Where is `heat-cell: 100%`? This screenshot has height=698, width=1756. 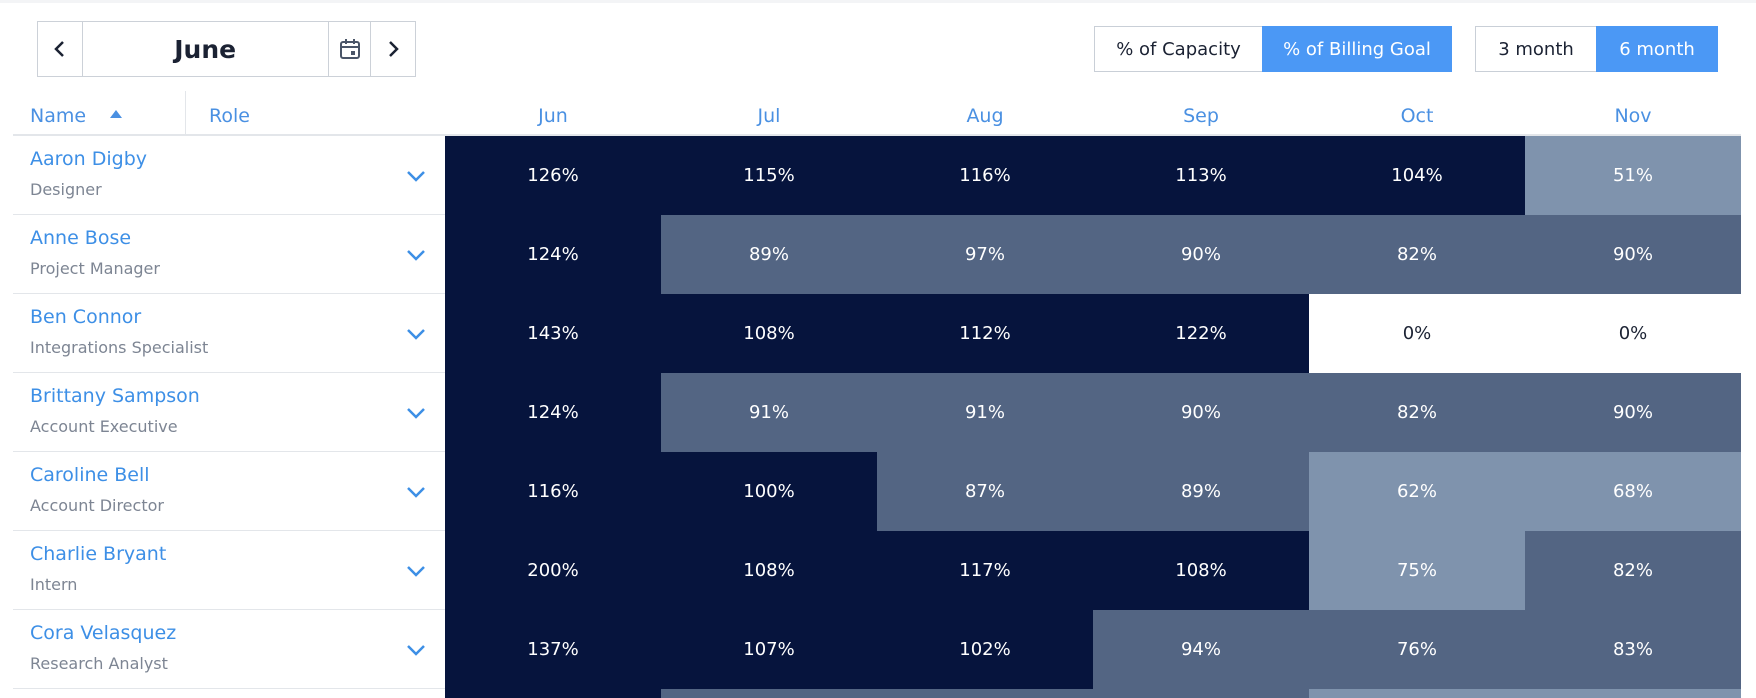 heat-cell: 100% is located at coordinates (769, 491).